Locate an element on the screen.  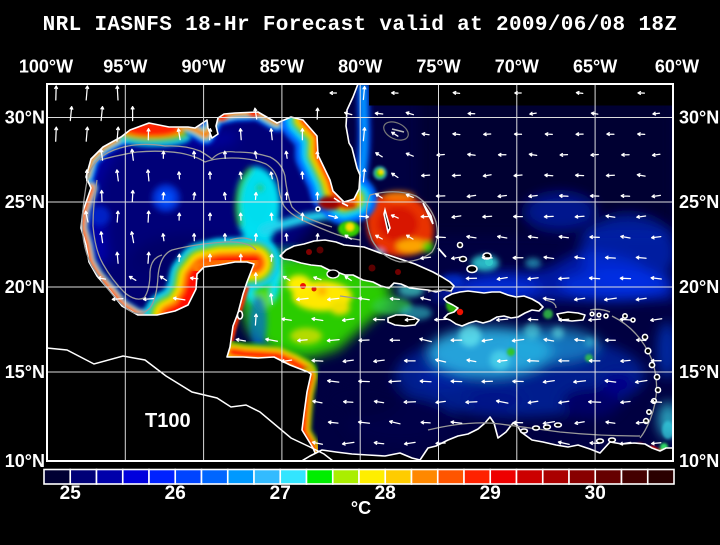
svg-text: 26 is located at coordinates (175, 493).